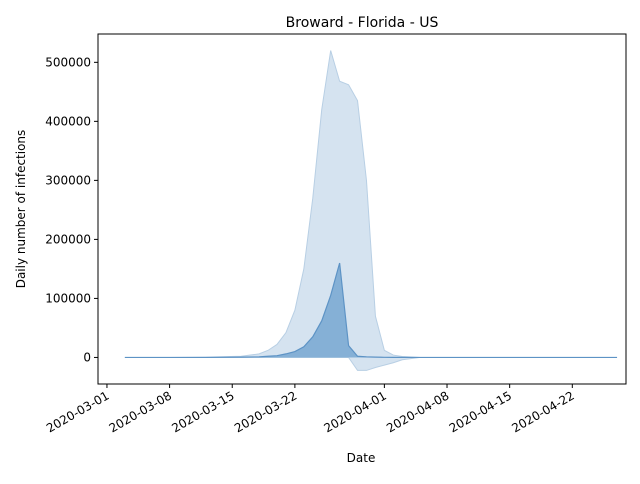 Image resolution: width=640 pixels, height=484 pixels. What do you see at coordinates (68, 298) in the screenshot?
I see `y-tick-label: 100000` at bounding box center [68, 298].